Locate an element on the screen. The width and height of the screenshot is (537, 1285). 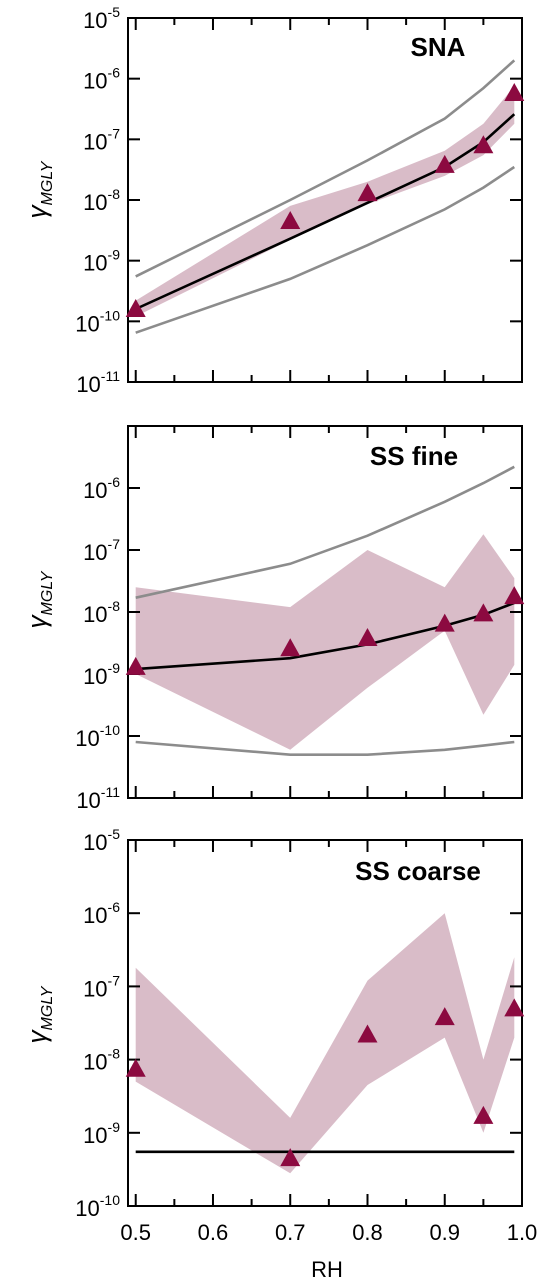
panel-title: SS coarse is located at coordinates (418, 871).